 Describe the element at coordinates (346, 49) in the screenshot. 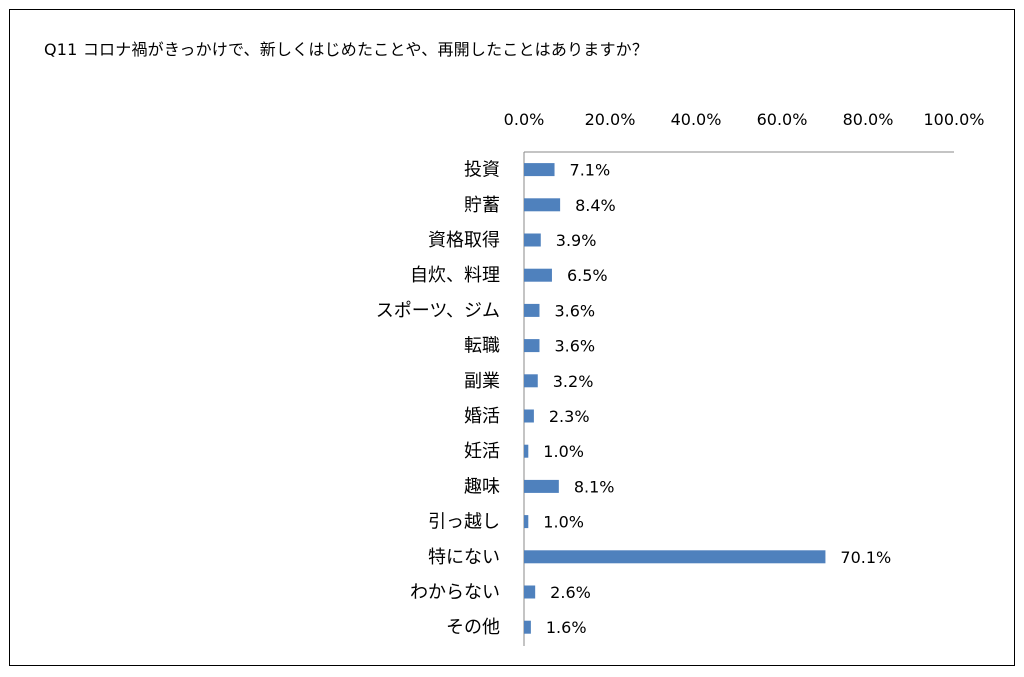

I see `chart-title: Q11 コロナ禍がきっかけで、新しくはじめたことや、再開したことはありますか？` at that location.